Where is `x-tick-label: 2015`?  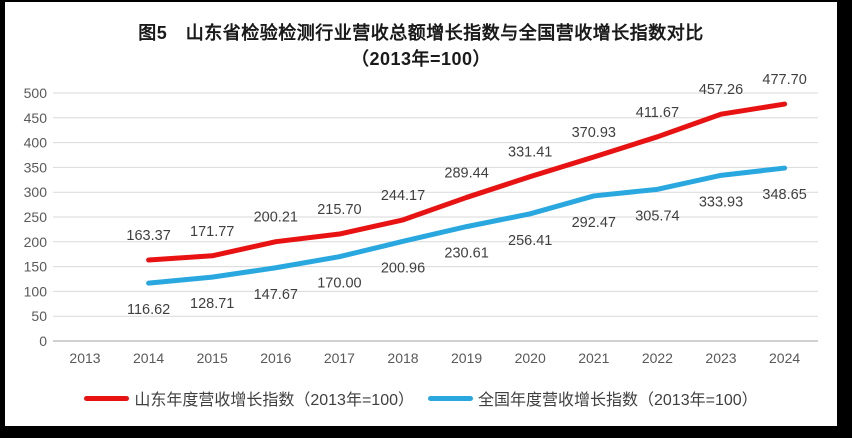 x-tick-label: 2015 is located at coordinates (212, 358).